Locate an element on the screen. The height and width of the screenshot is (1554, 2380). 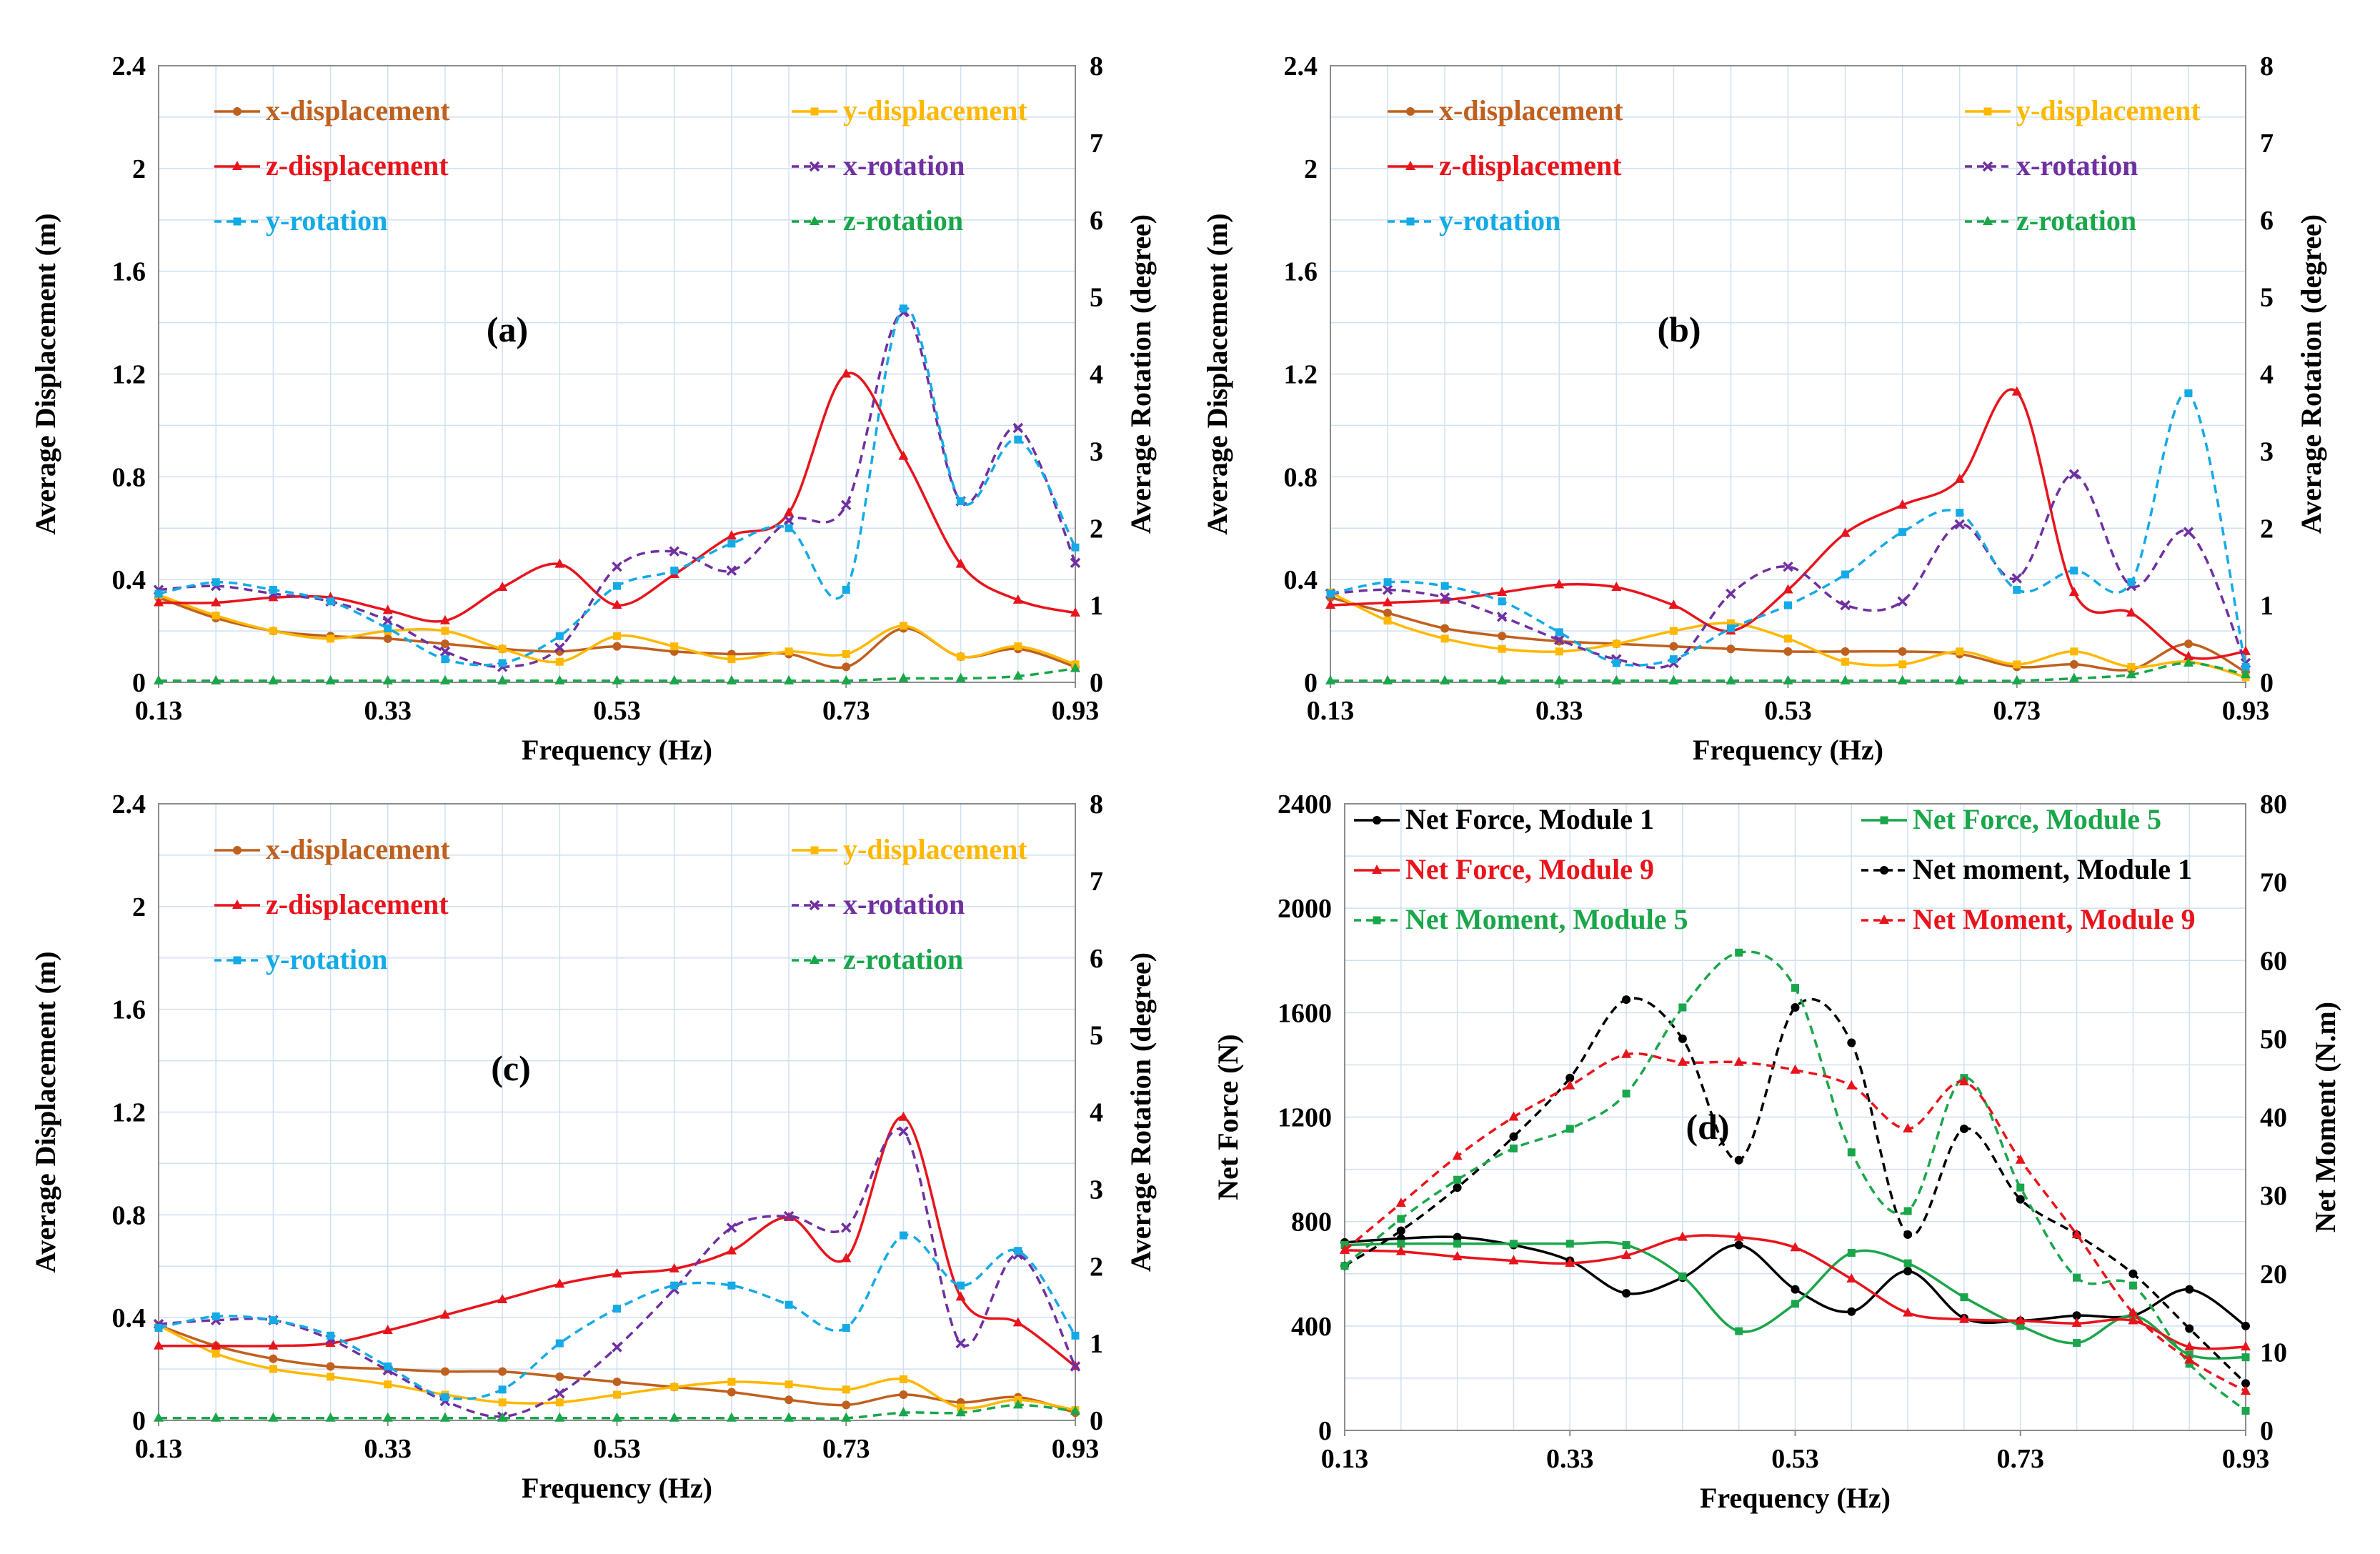
y-tick-label: 0.4 is located at coordinates (129, 580).